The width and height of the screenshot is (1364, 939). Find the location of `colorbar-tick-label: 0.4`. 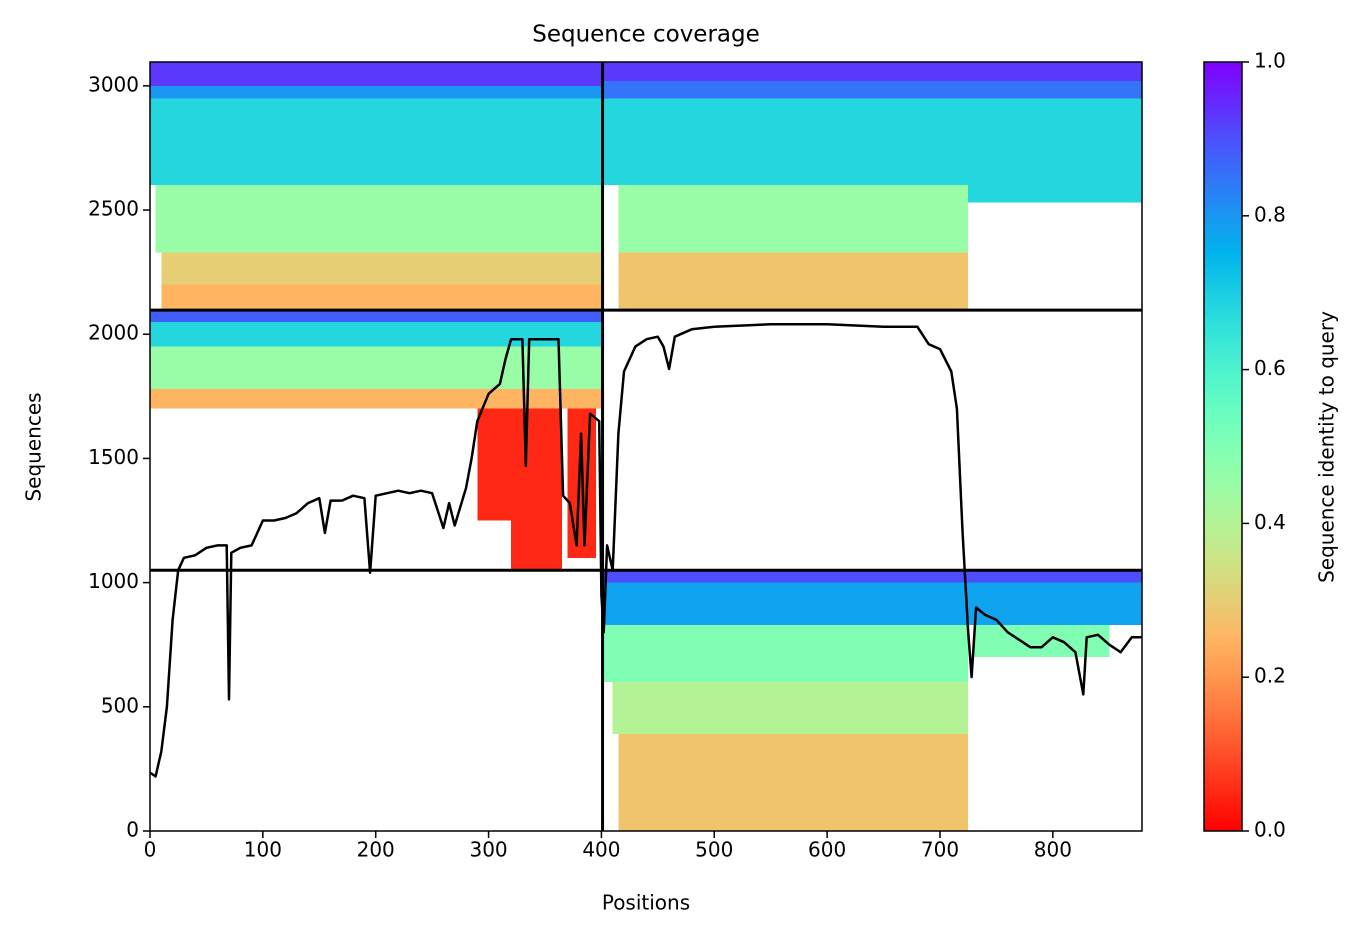

colorbar-tick-label: 0.4 is located at coordinates (1270, 522).